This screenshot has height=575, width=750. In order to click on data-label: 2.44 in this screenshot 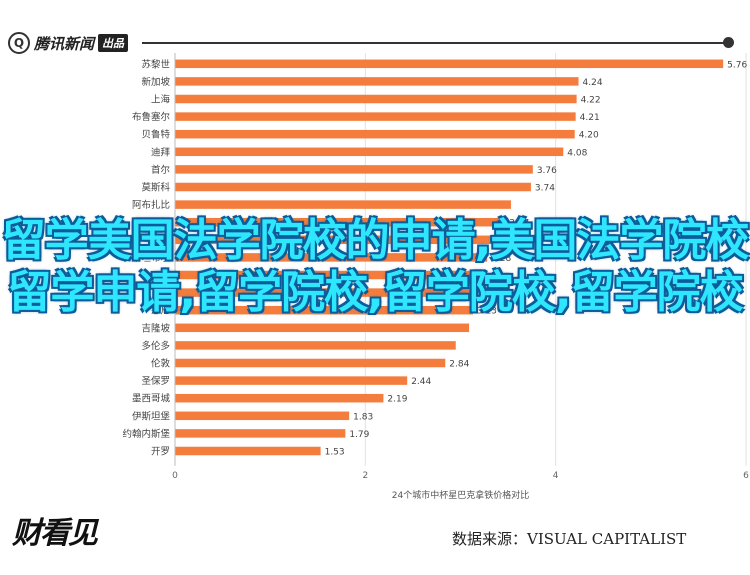, I will do `click(421, 382)`.